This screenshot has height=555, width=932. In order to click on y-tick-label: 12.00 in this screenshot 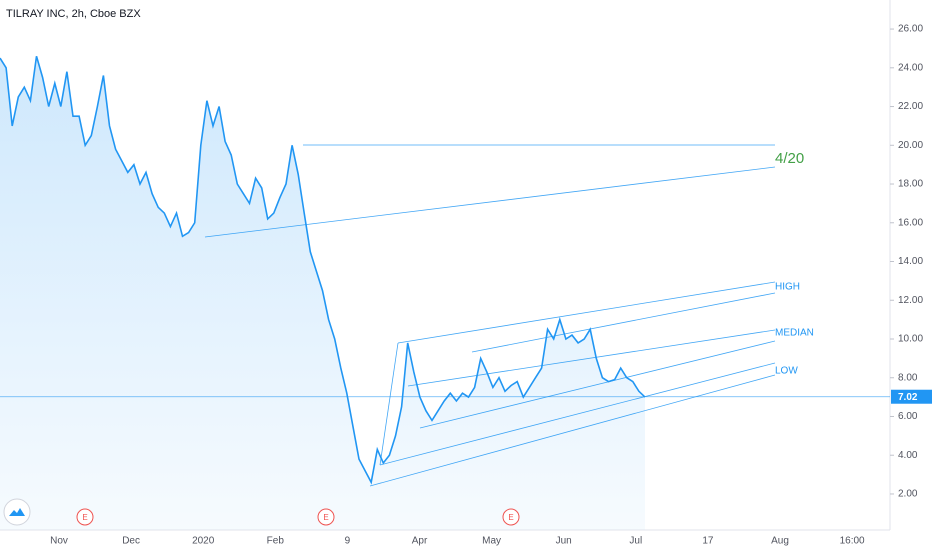, I will do `click(910, 300)`.